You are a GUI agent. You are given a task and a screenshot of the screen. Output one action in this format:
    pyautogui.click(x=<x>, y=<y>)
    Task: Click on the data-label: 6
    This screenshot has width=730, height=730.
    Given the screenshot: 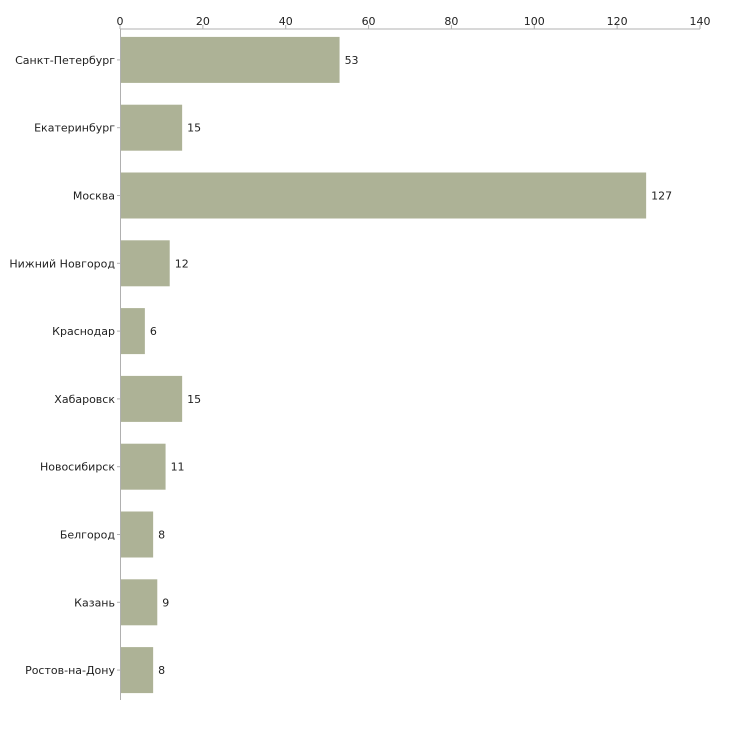 What is the action you would take?
    pyautogui.click(x=153, y=331)
    